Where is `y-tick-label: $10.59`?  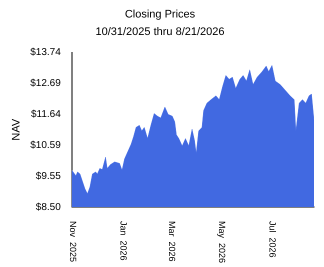
y-tick-label: $10.59 is located at coordinates (46, 146).